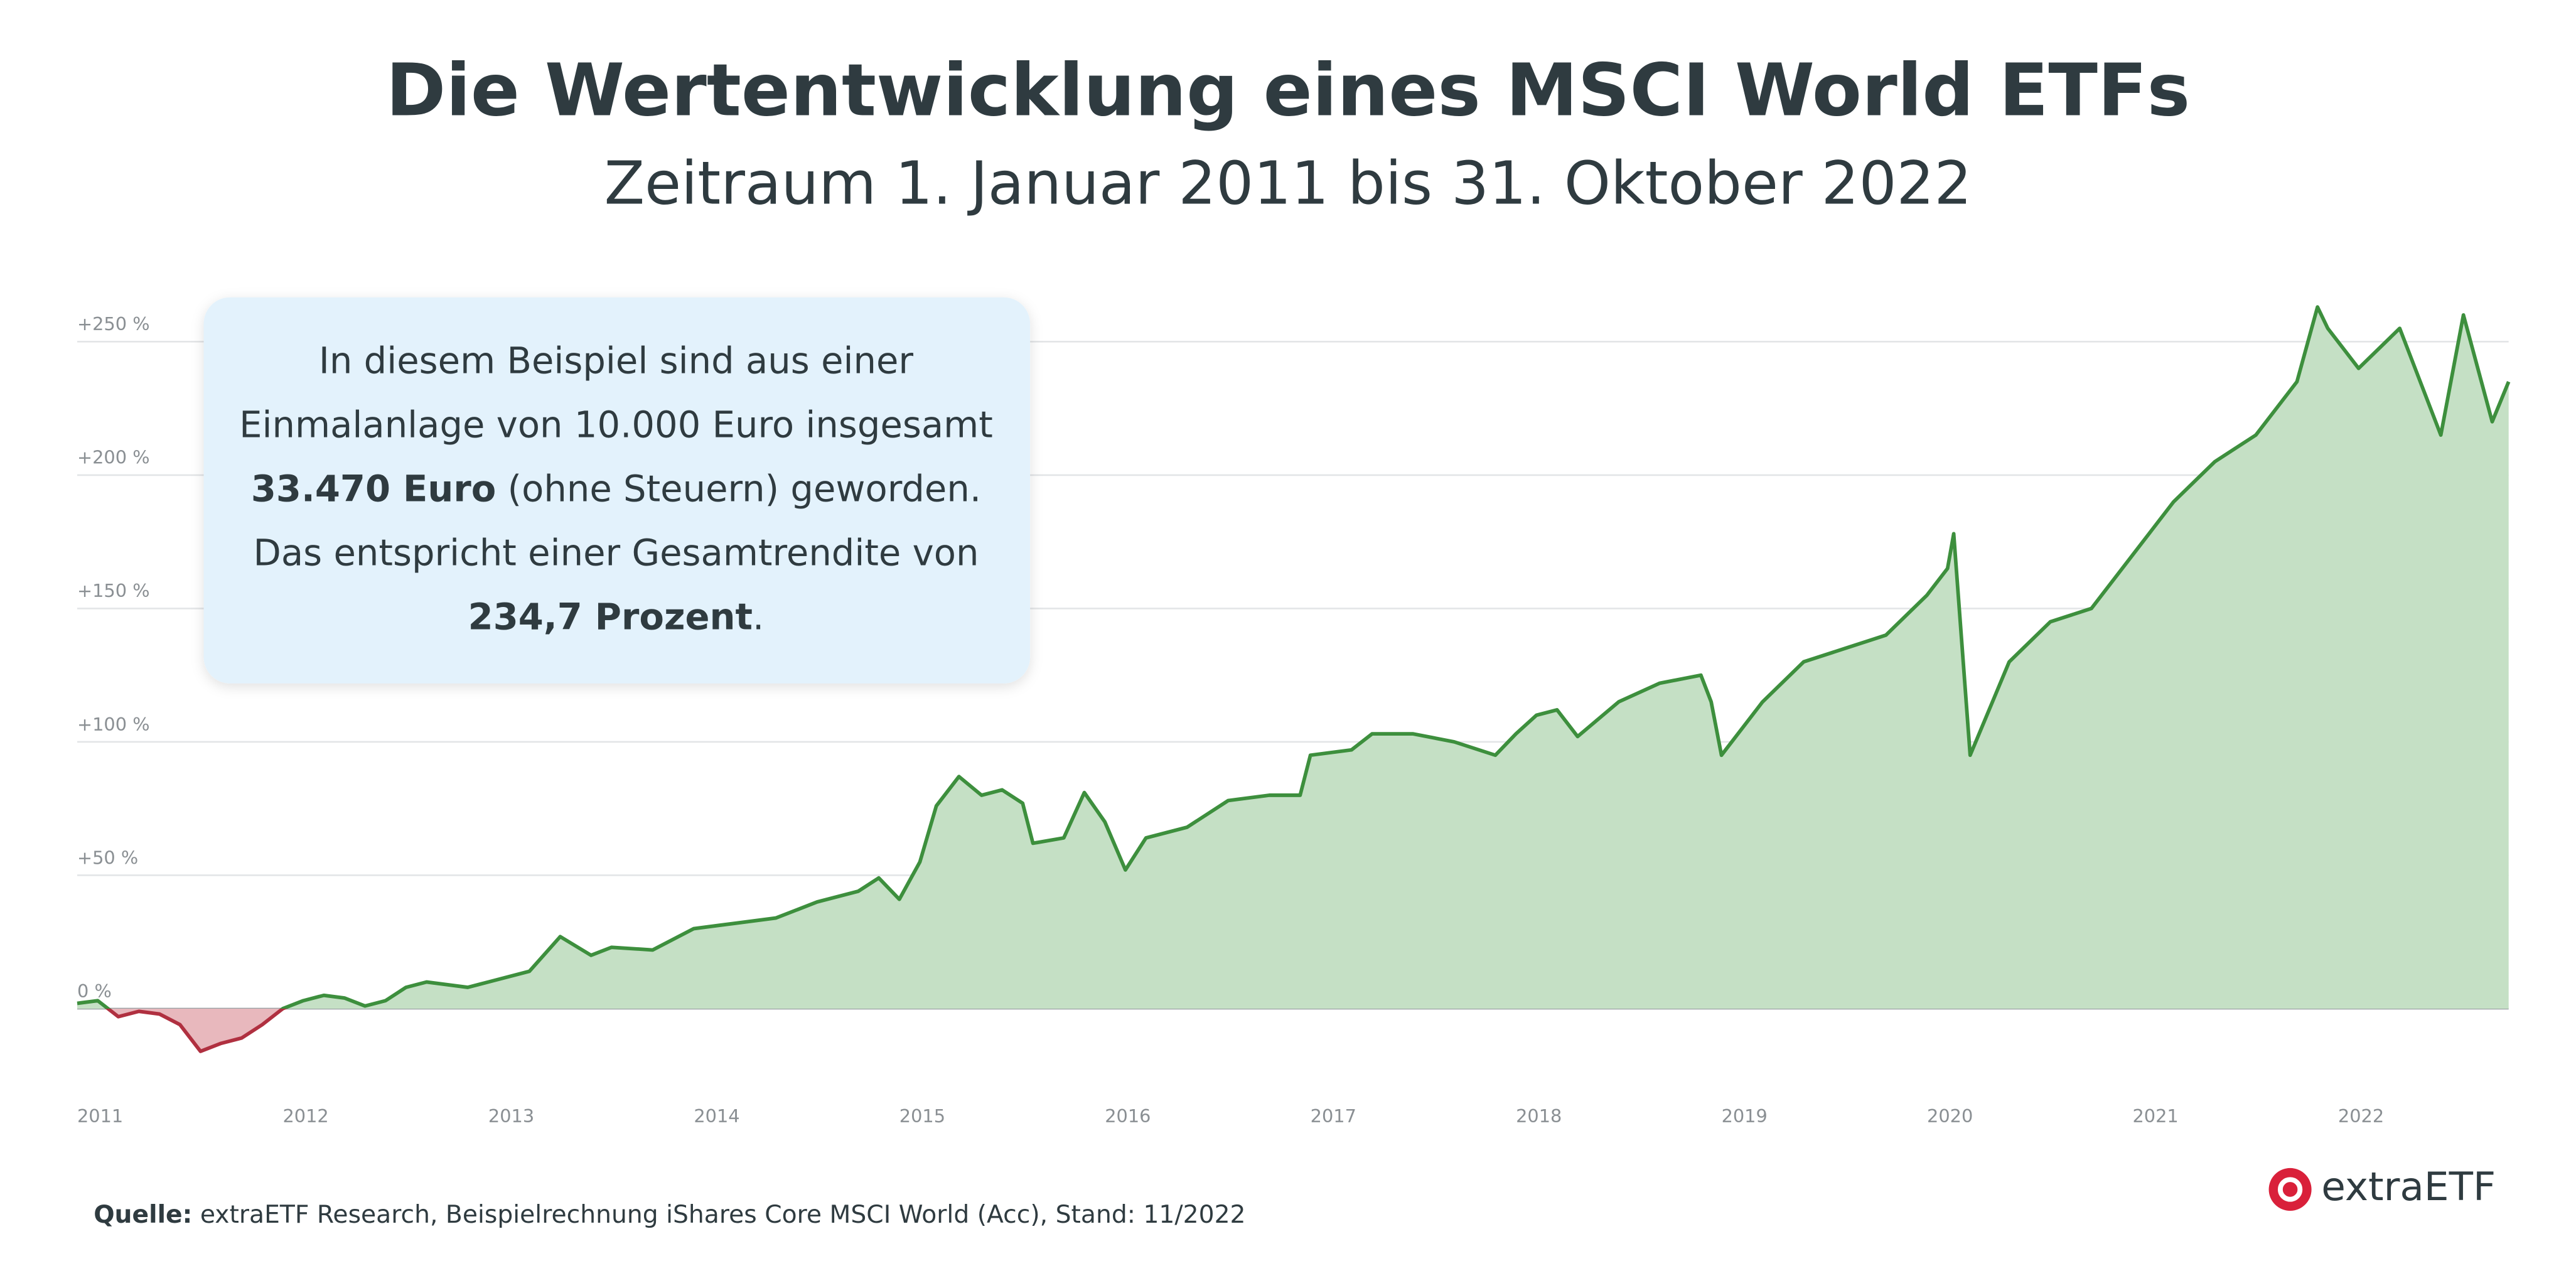 The height and width of the screenshot is (1288, 2576). Describe the element at coordinates (1539, 1116) in the screenshot. I see `x-tick-label: 2018` at that location.